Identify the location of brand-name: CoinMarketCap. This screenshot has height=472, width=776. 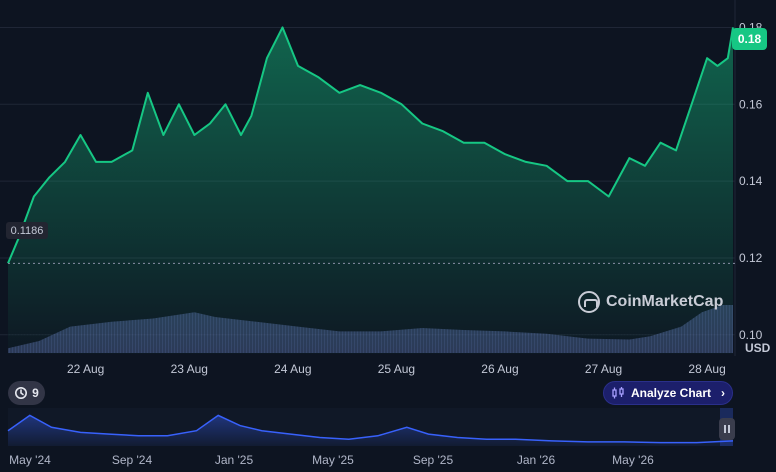
(665, 301).